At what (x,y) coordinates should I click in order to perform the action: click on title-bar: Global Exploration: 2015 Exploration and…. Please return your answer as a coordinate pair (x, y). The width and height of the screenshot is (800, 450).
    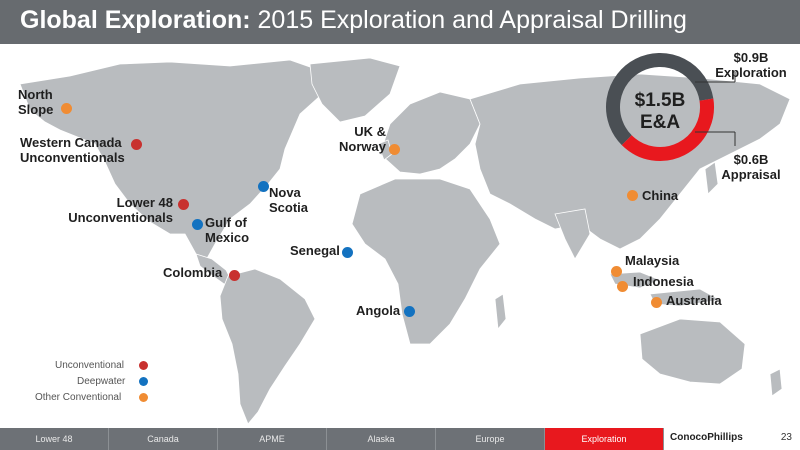
    Looking at the image, I should click on (400, 22).